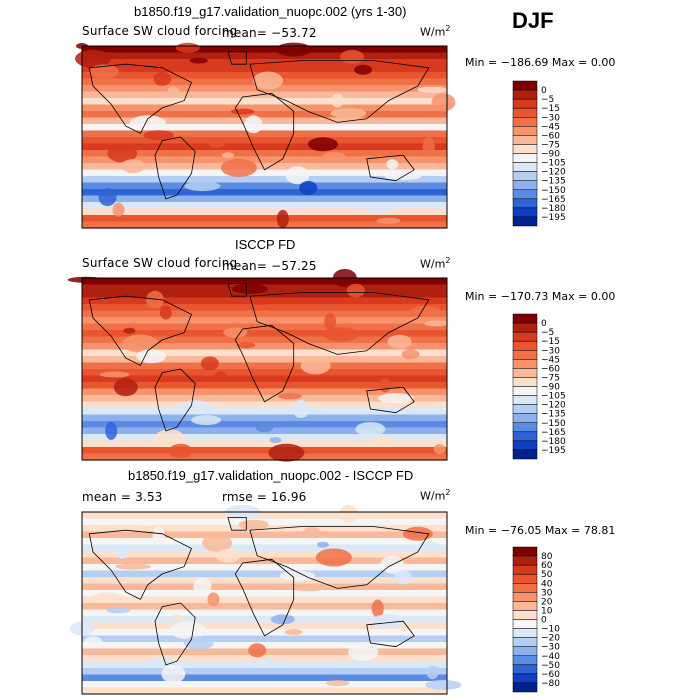 The image size is (700, 700). What do you see at coordinates (533, 20) in the screenshot?
I see `season-label: DJF` at bounding box center [533, 20].